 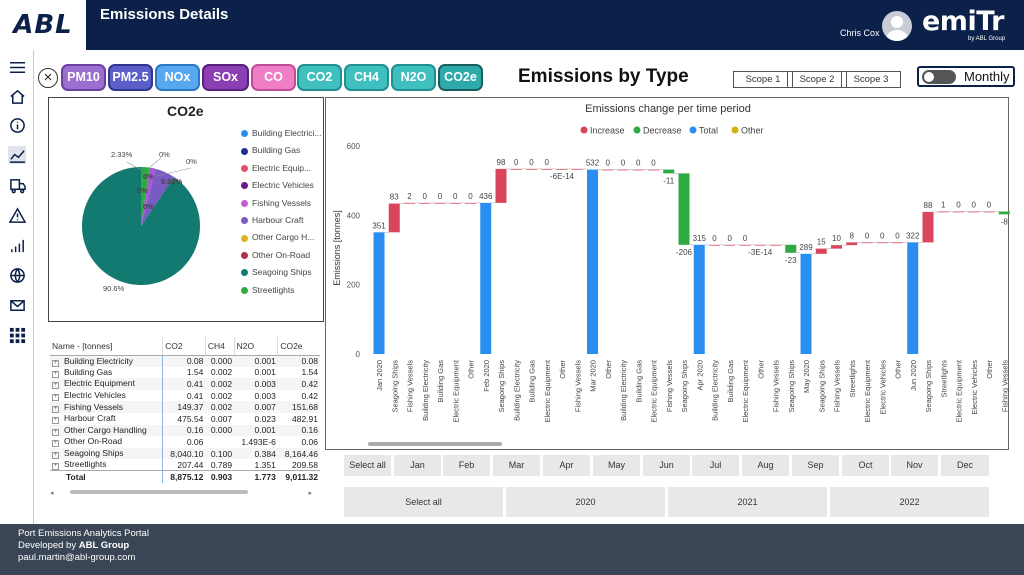 I want to click on month-feb: Feb, so click(x=466, y=465).